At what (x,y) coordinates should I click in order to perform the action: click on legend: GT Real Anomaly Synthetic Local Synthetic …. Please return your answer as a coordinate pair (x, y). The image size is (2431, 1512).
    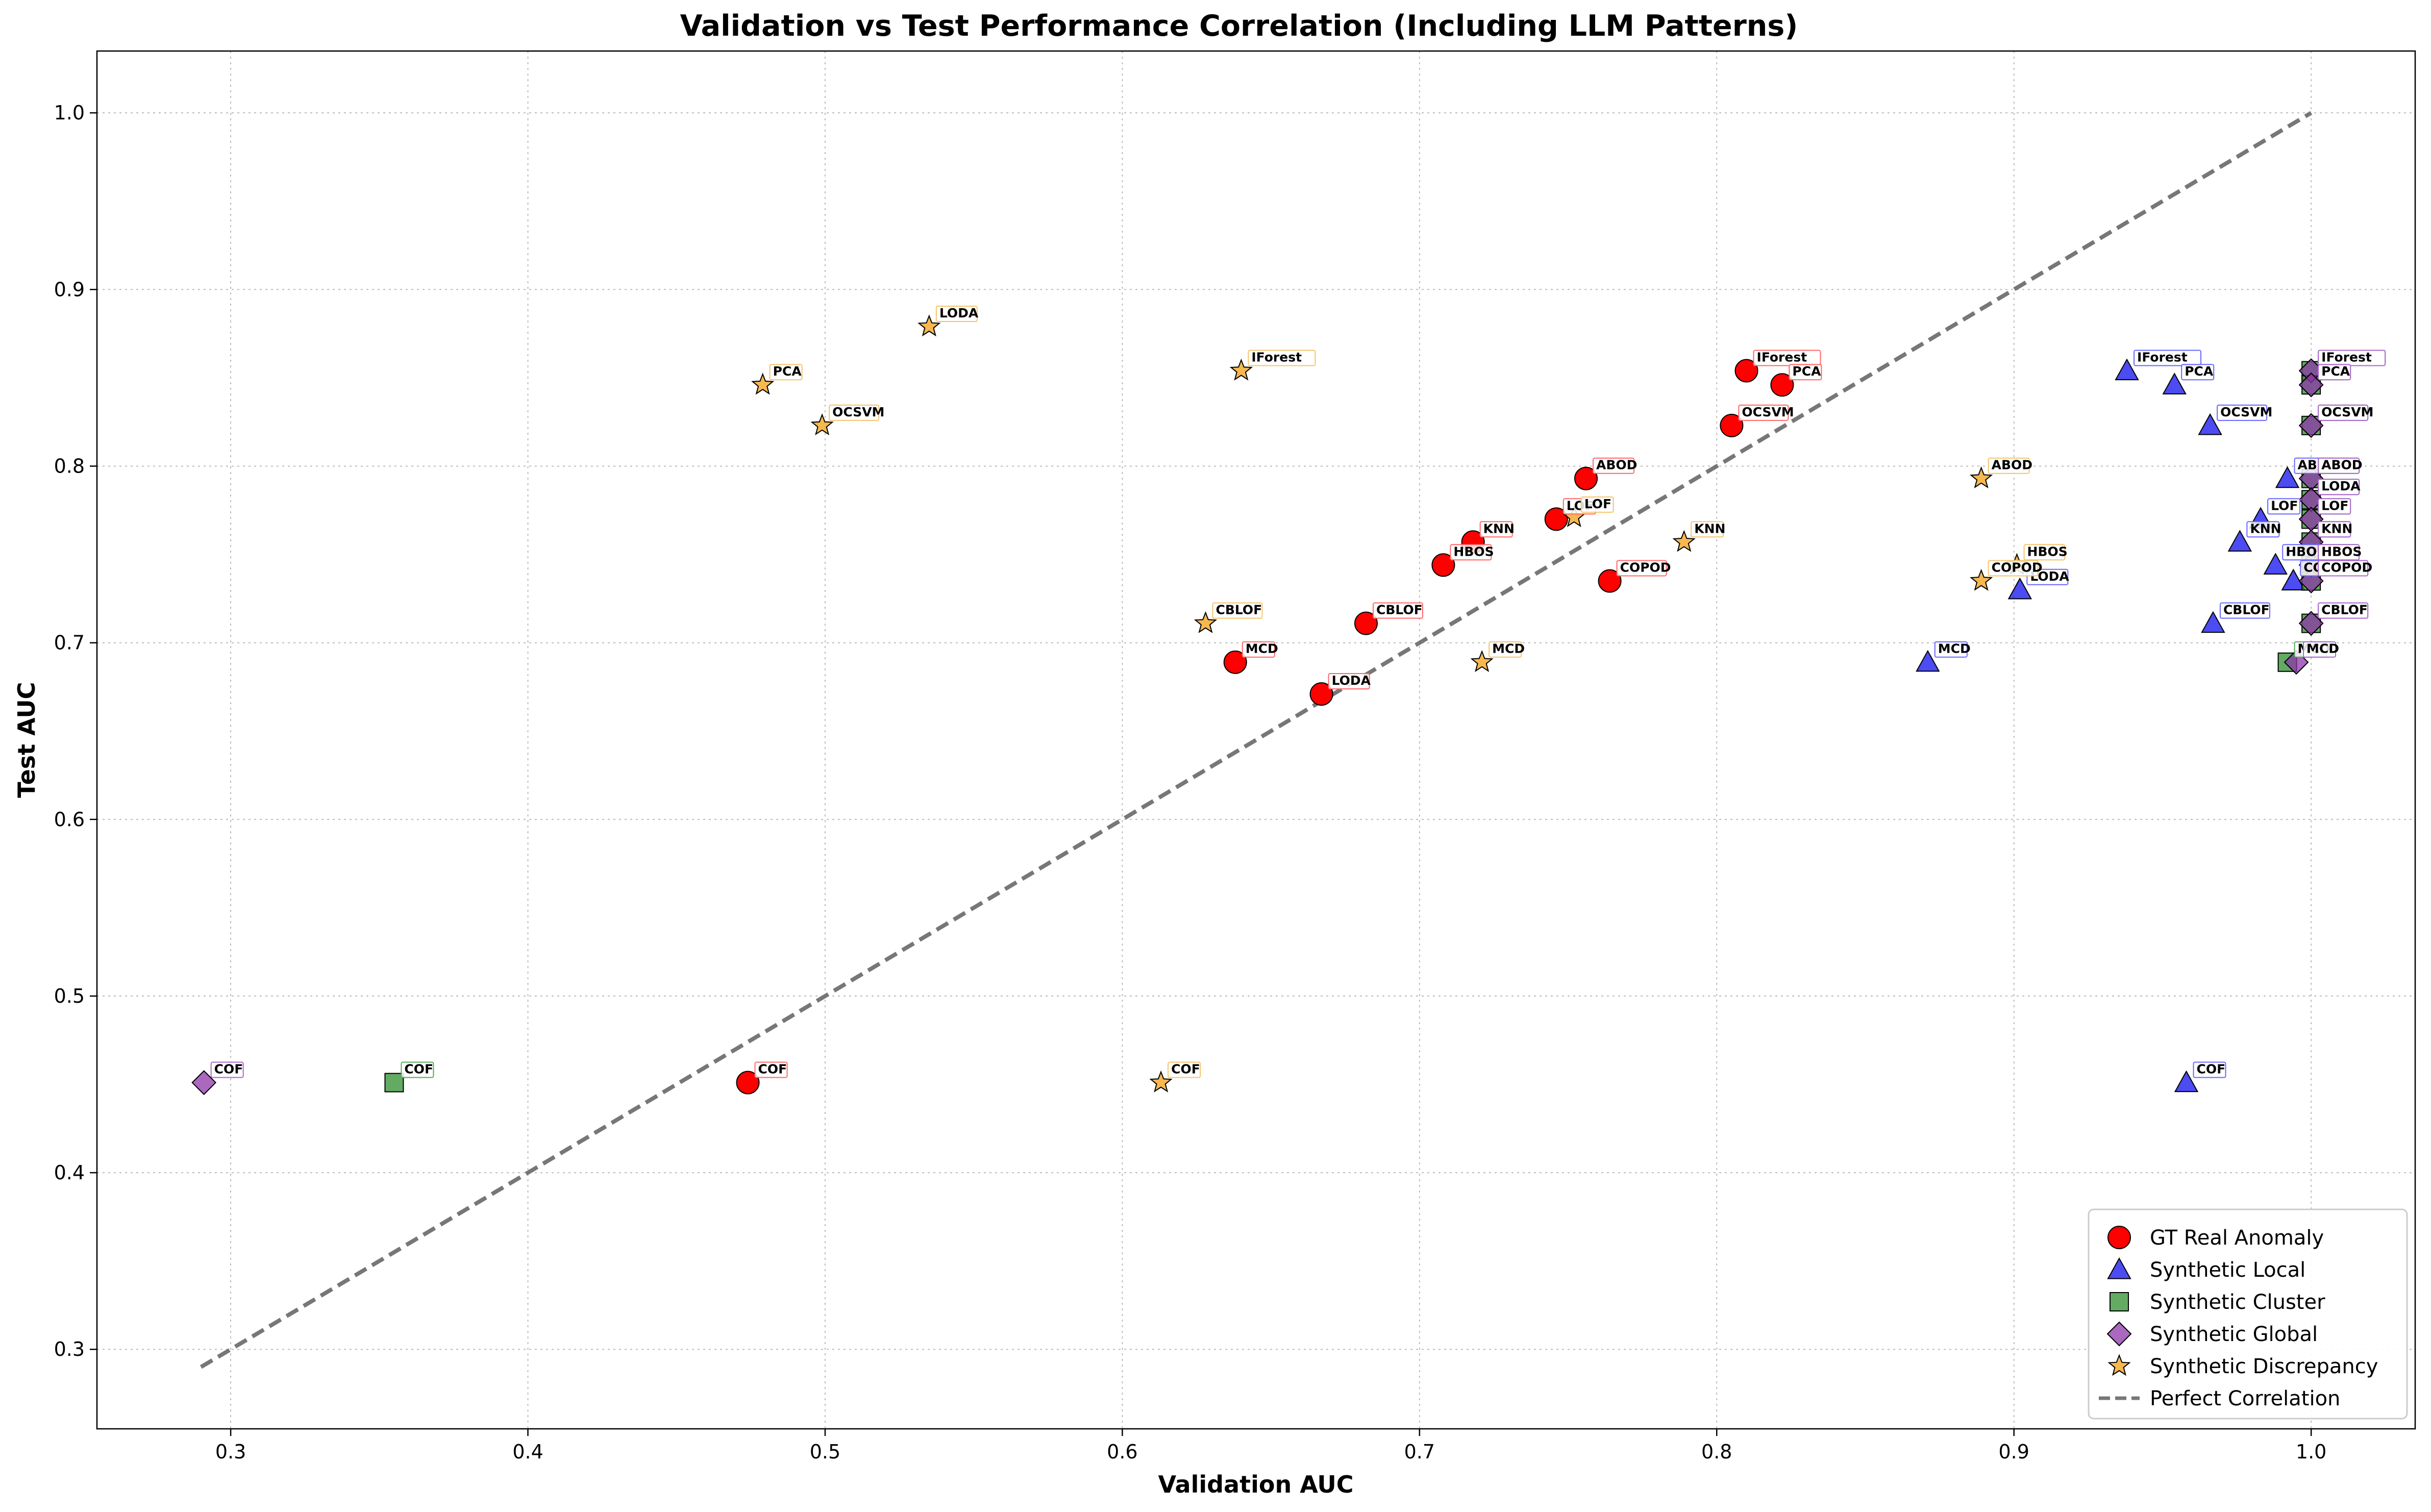
    Looking at the image, I should click on (2248, 1314).